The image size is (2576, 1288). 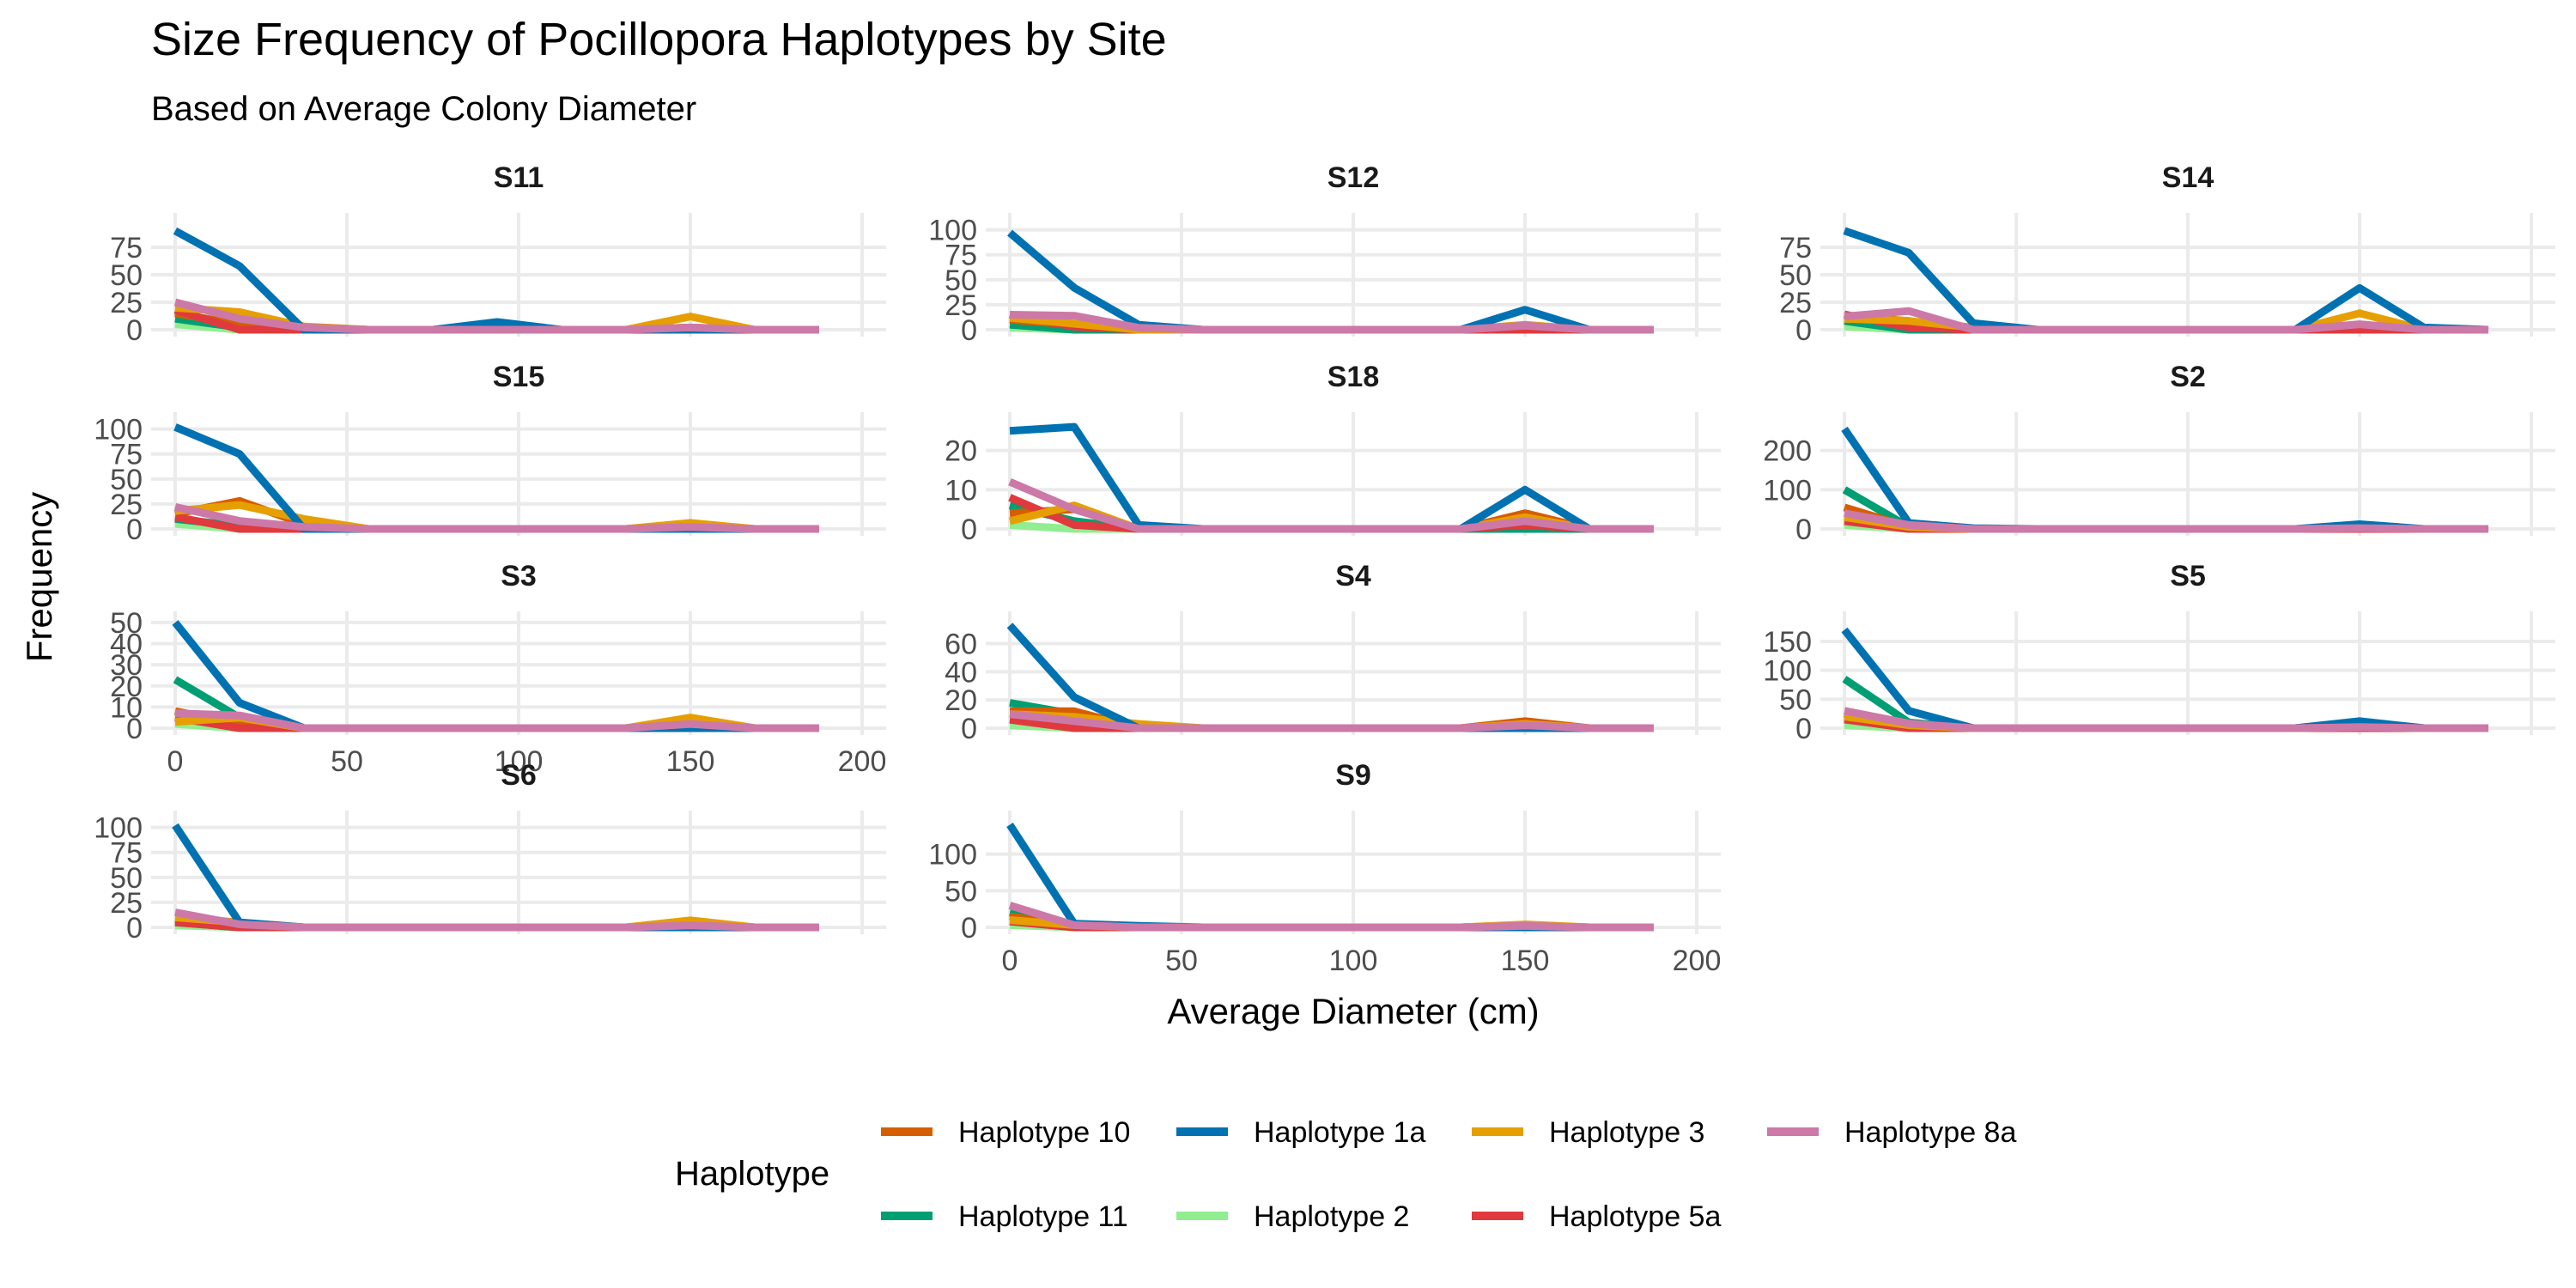 I want to click on facet-title: S11, so click(x=519, y=177).